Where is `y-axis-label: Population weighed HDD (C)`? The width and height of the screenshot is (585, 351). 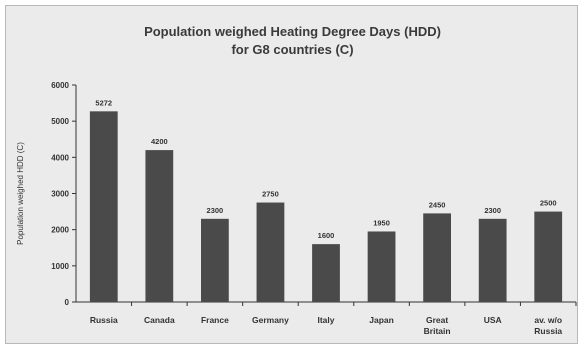
y-axis-label: Population weighed HDD (C) is located at coordinates (20, 193).